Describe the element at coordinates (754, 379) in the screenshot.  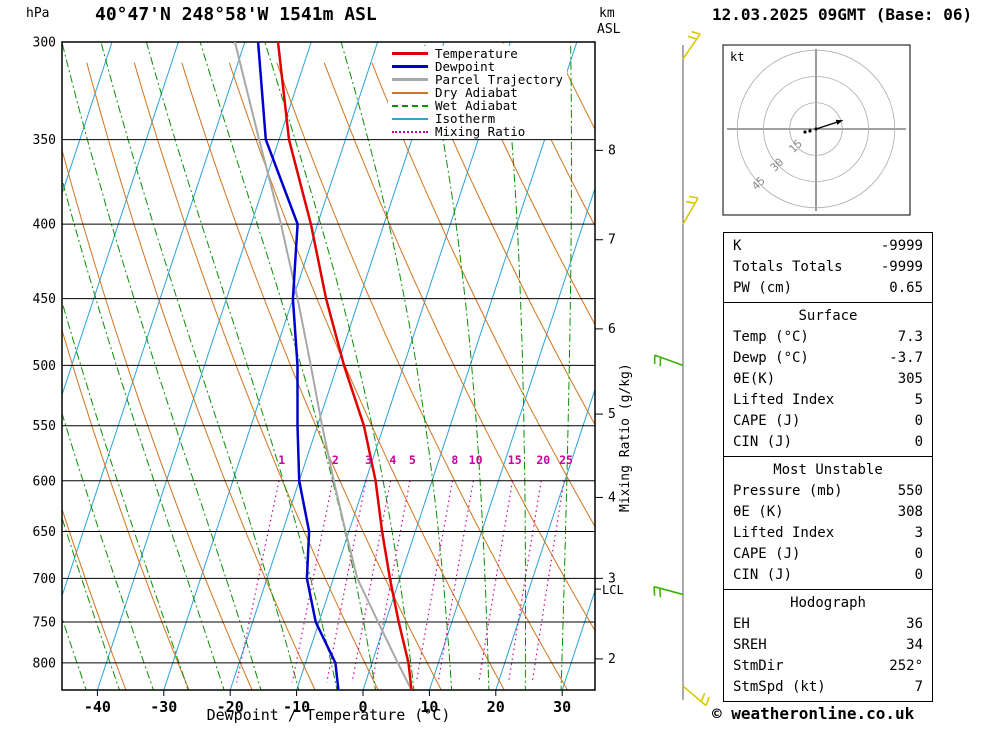
I see `stat-label: θE(K)` at that location.